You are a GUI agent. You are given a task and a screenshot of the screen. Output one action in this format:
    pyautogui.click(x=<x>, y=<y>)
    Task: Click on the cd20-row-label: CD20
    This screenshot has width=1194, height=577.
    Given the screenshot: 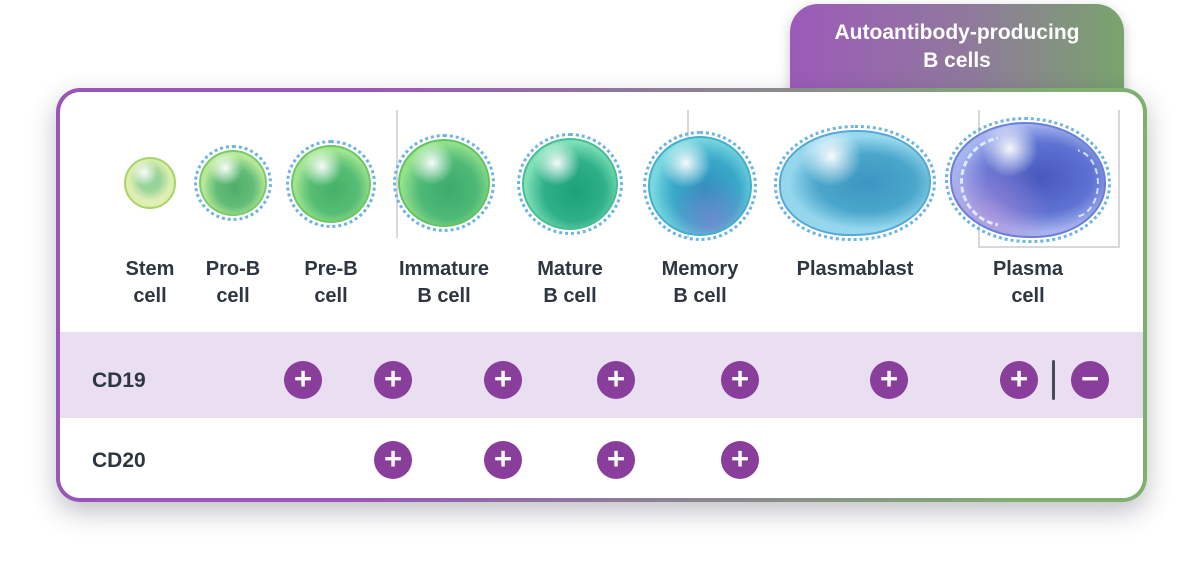 What is the action you would take?
    pyautogui.click(x=119, y=460)
    